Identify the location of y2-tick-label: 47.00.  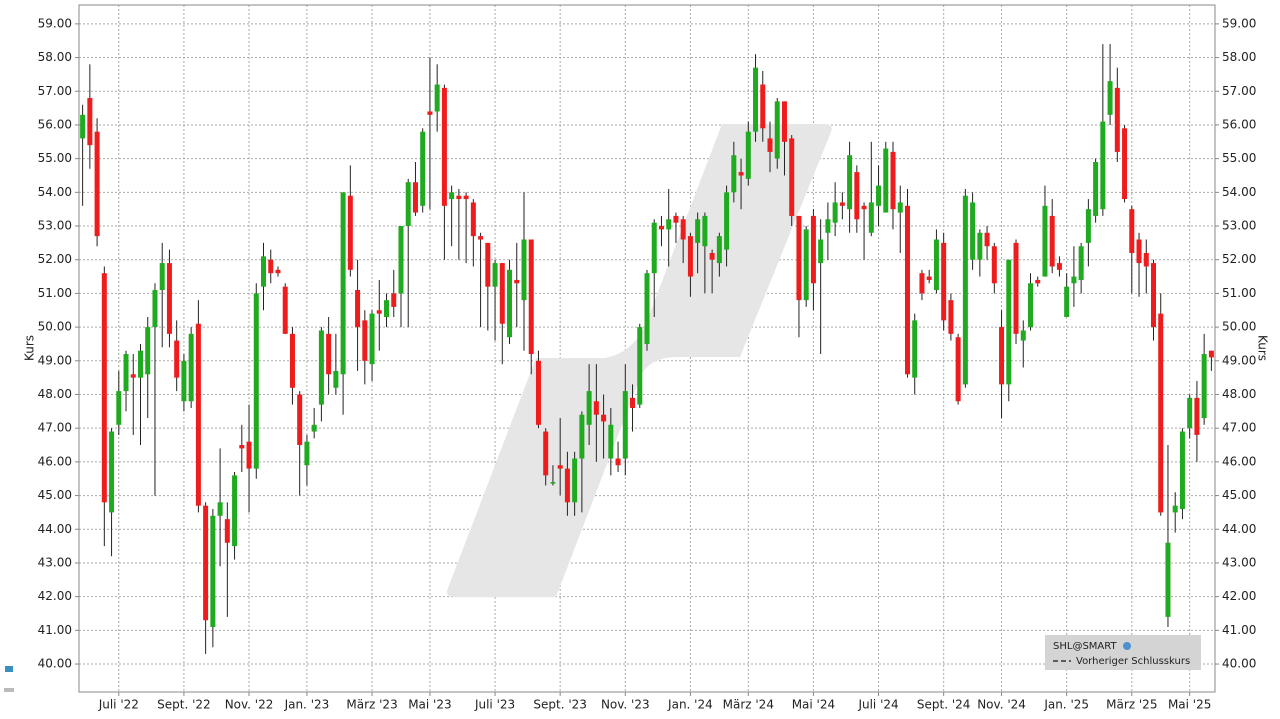
(1239, 428).